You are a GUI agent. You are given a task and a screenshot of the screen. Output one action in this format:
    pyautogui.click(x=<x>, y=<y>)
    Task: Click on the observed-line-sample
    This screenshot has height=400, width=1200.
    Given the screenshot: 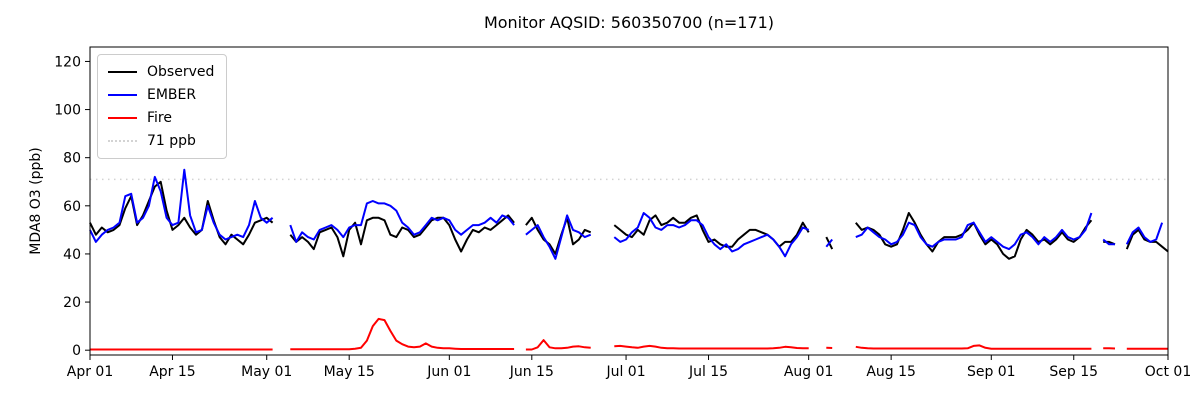 What is the action you would take?
    pyautogui.click(x=122, y=72)
    